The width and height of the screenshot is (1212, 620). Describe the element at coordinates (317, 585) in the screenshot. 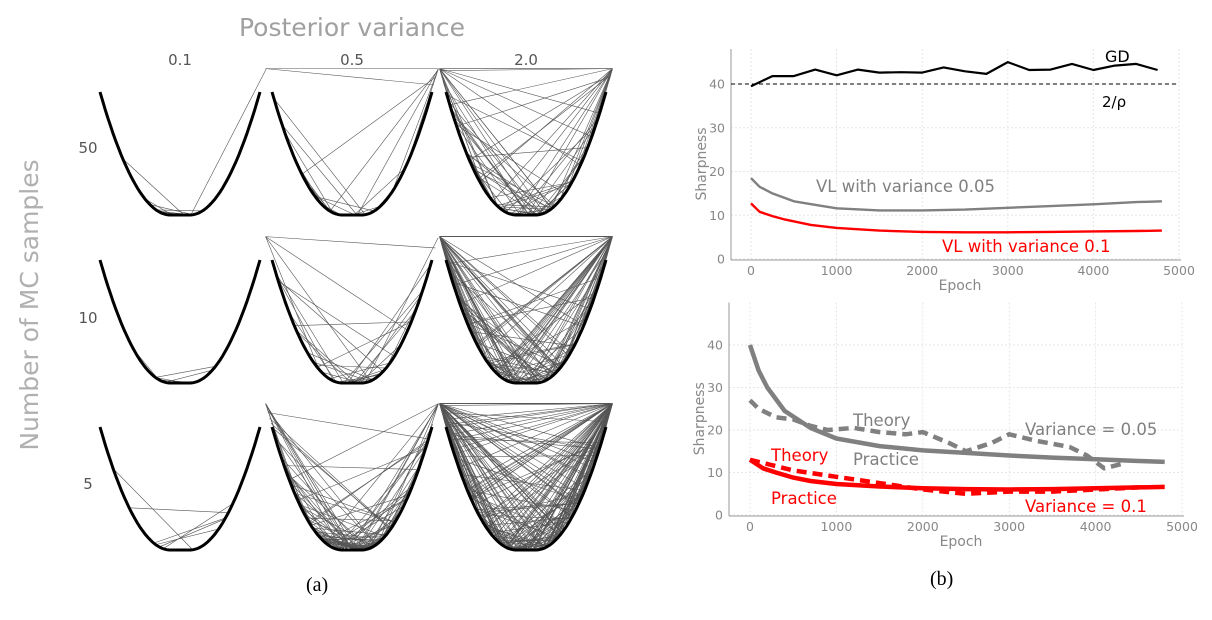

I see `panel-label-a: (a)` at that location.